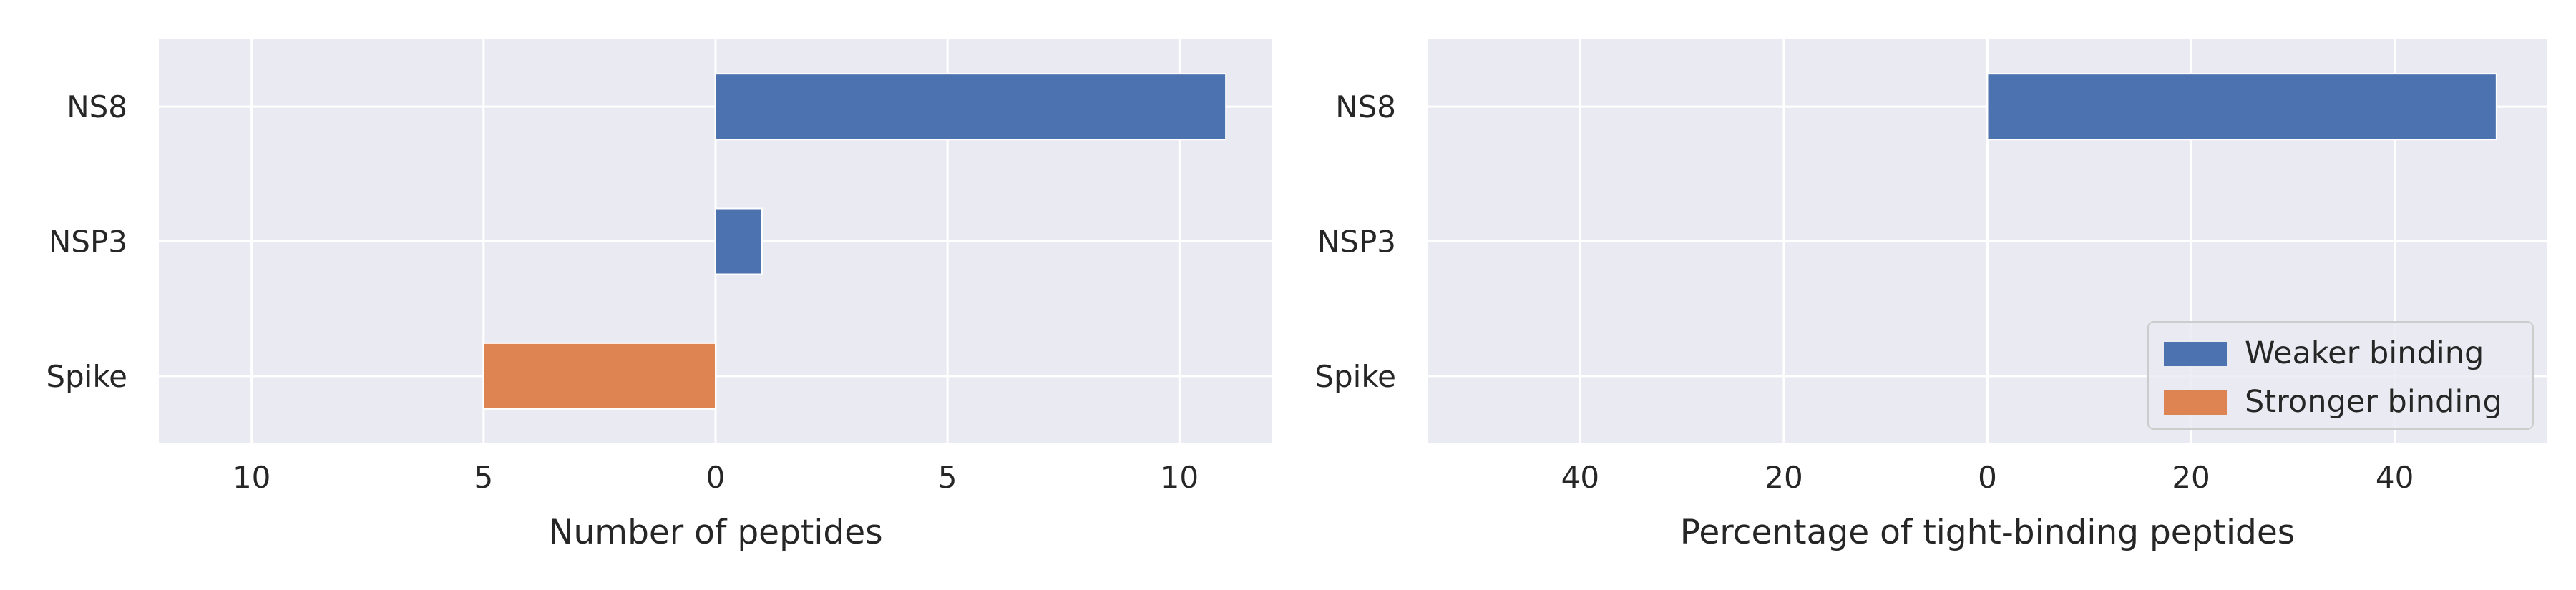 This screenshot has width=2576, height=590. What do you see at coordinates (2364, 353) in the screenshot?
I see `legend-label-weaker: Weaker binding` at bounding box center [2364, 353].